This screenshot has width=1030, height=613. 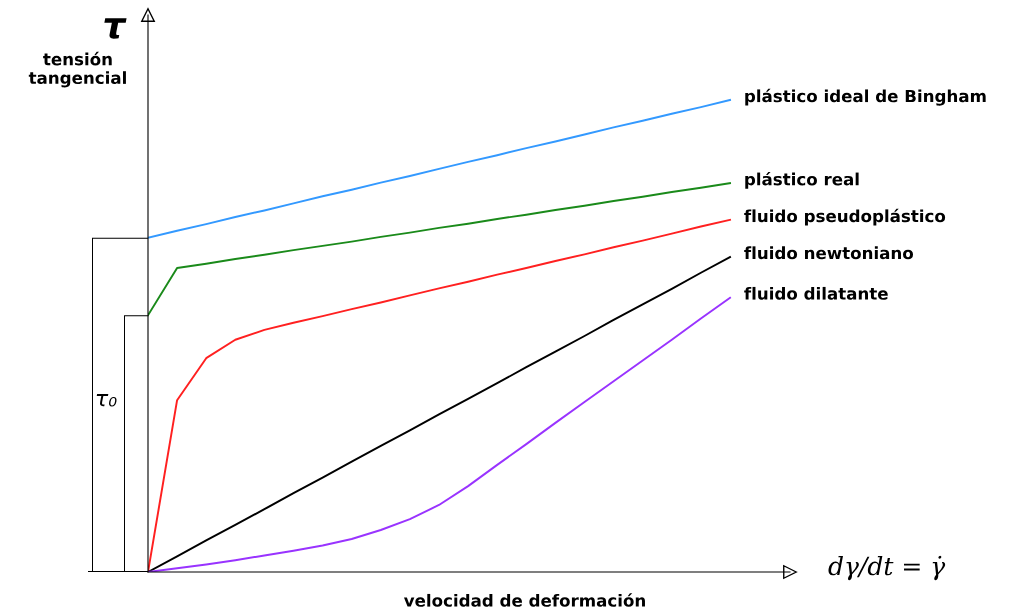 What do you see at coordinates (829, 253) in the screenshot?
I see `series-label: fluido newtoniano` at bounding box center [829, 253].